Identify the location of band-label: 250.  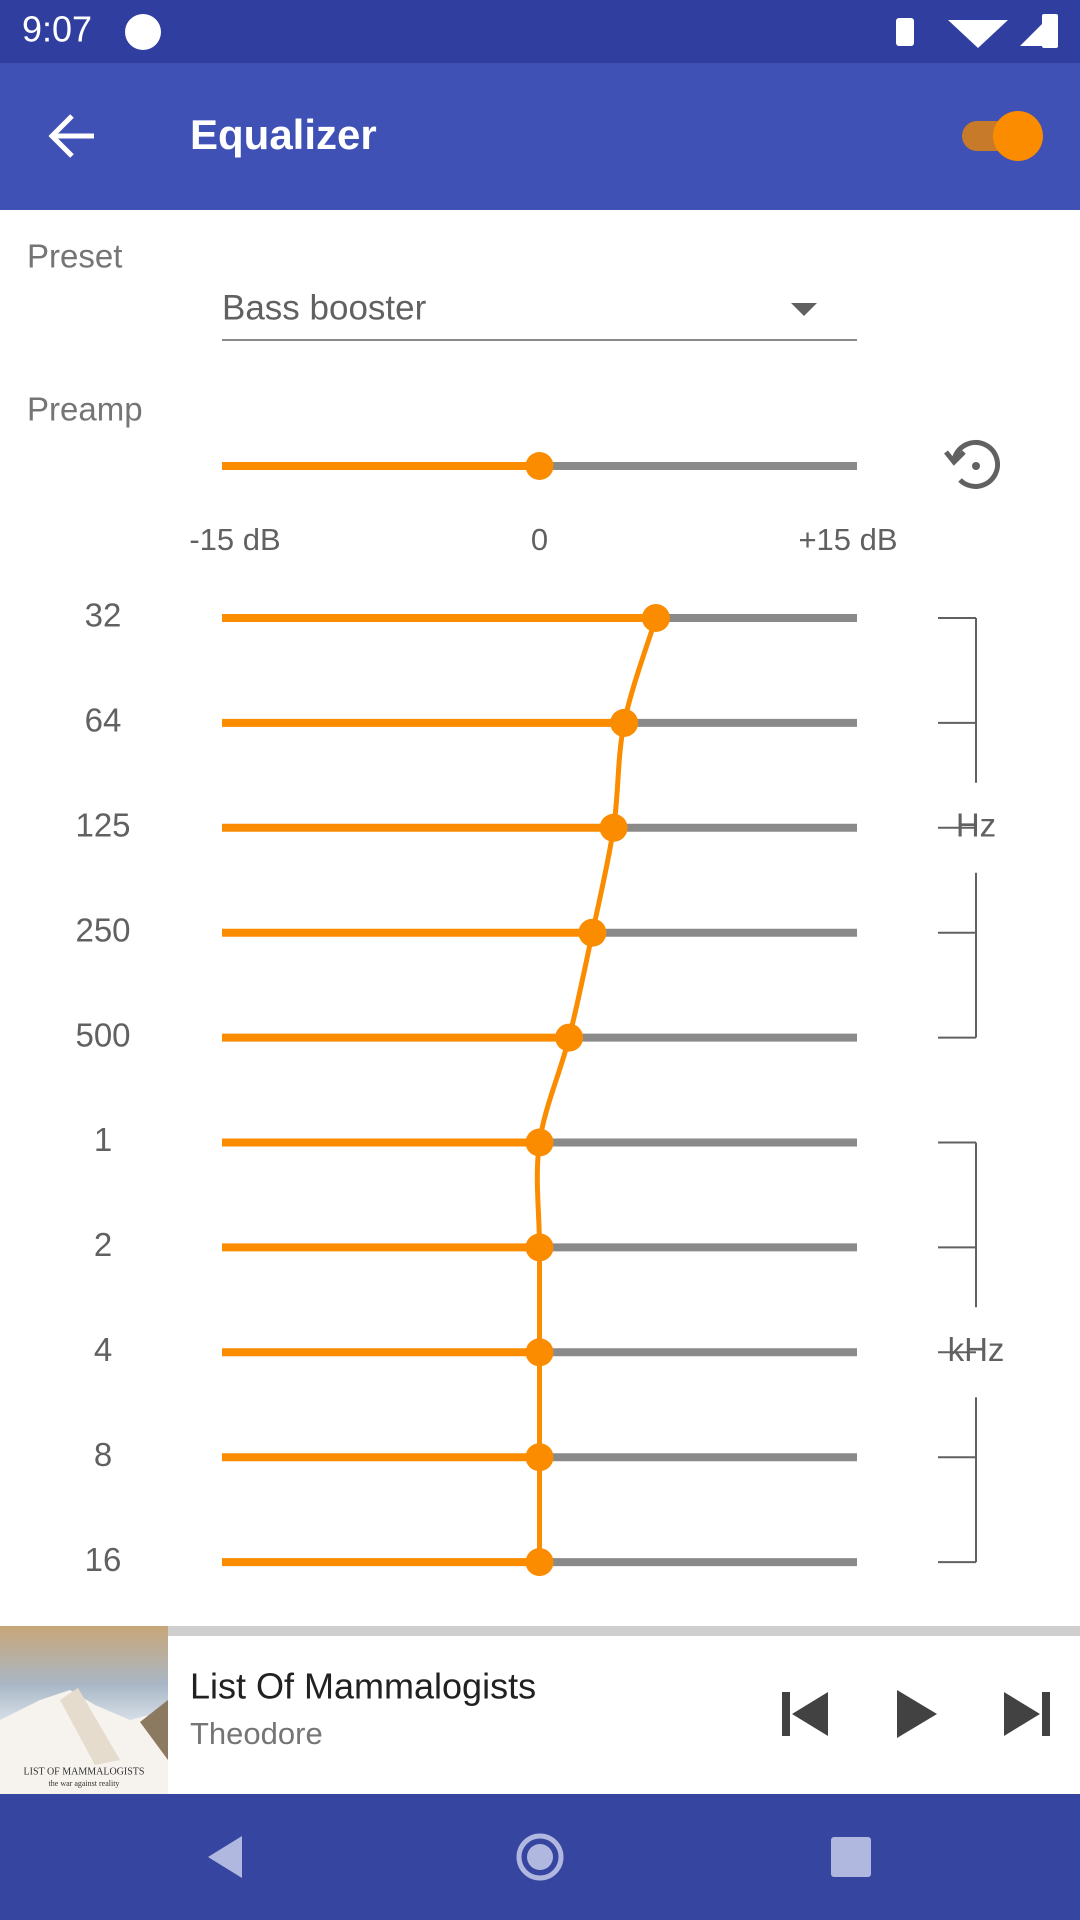
(102, 929).